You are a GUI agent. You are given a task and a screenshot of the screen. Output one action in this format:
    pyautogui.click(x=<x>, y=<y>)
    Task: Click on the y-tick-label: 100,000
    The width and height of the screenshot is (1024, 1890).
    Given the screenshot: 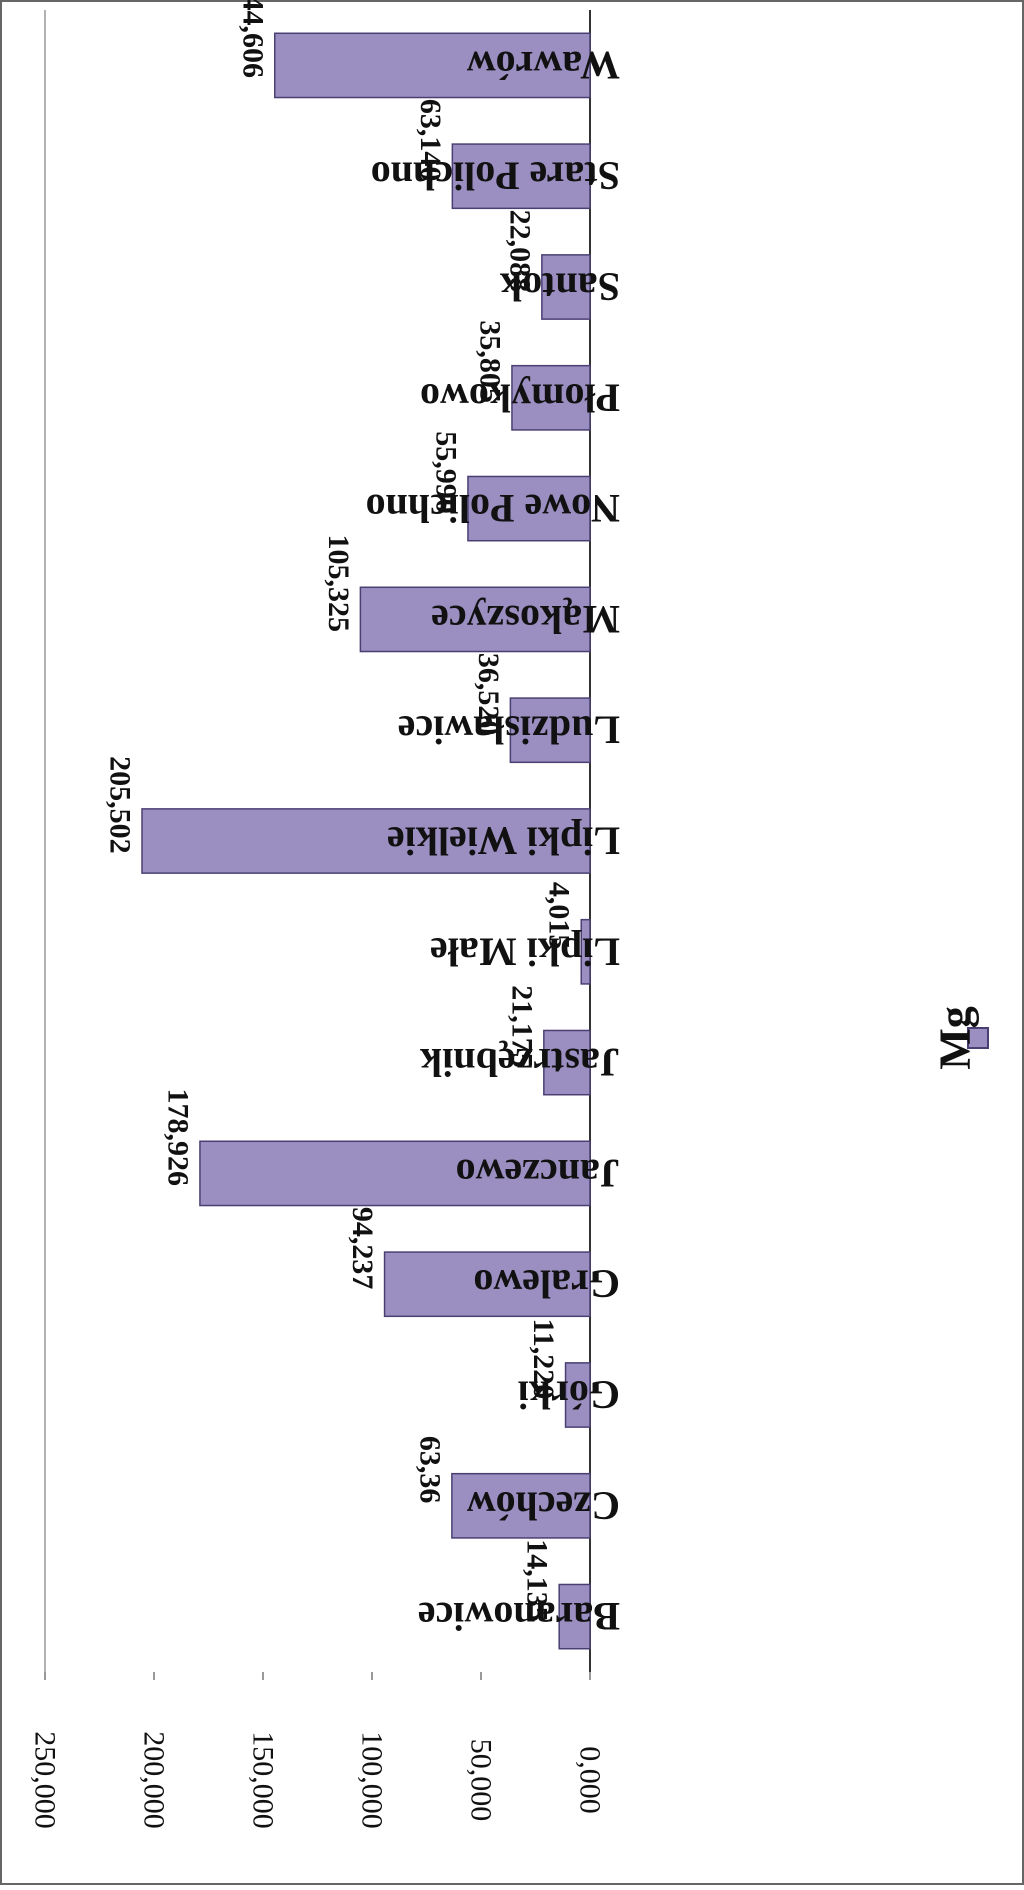 What is the action you would take?
    pyautogui.click(x=372, y=1780)
    